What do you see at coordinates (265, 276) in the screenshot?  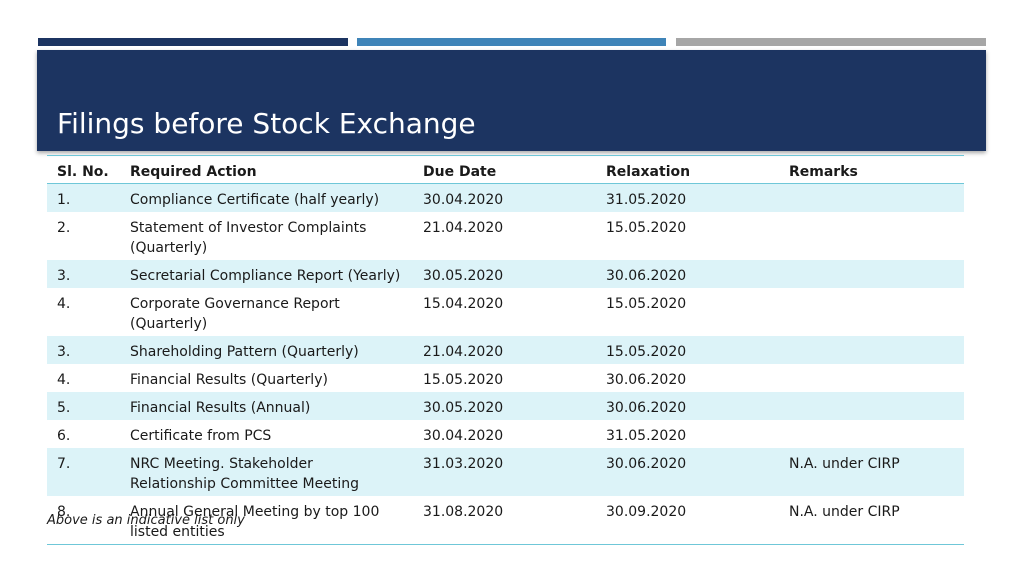 I see `cell-required-action: Secretarial Compliance Report (Yearly)` at bounding box center [265, 276].